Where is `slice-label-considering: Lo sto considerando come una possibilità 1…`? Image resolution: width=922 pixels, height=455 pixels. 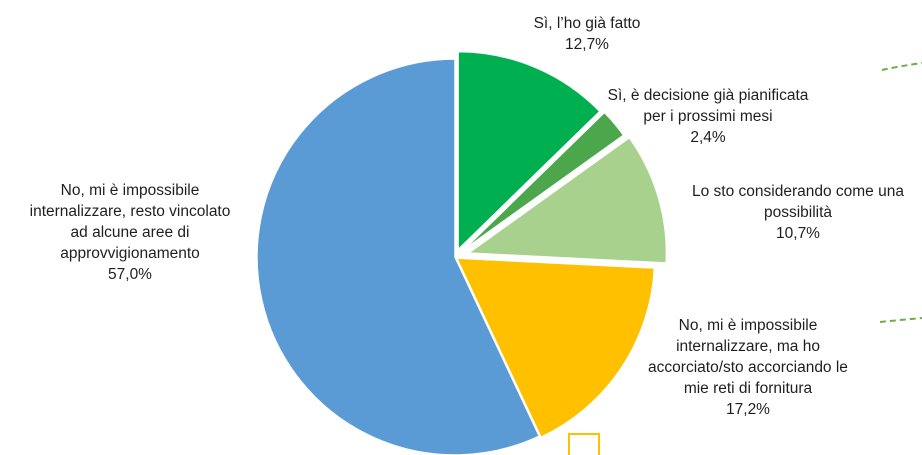
slice-label-considering: Lo sto considerando come una possibilità 1… is located at coordinates (798, 212).